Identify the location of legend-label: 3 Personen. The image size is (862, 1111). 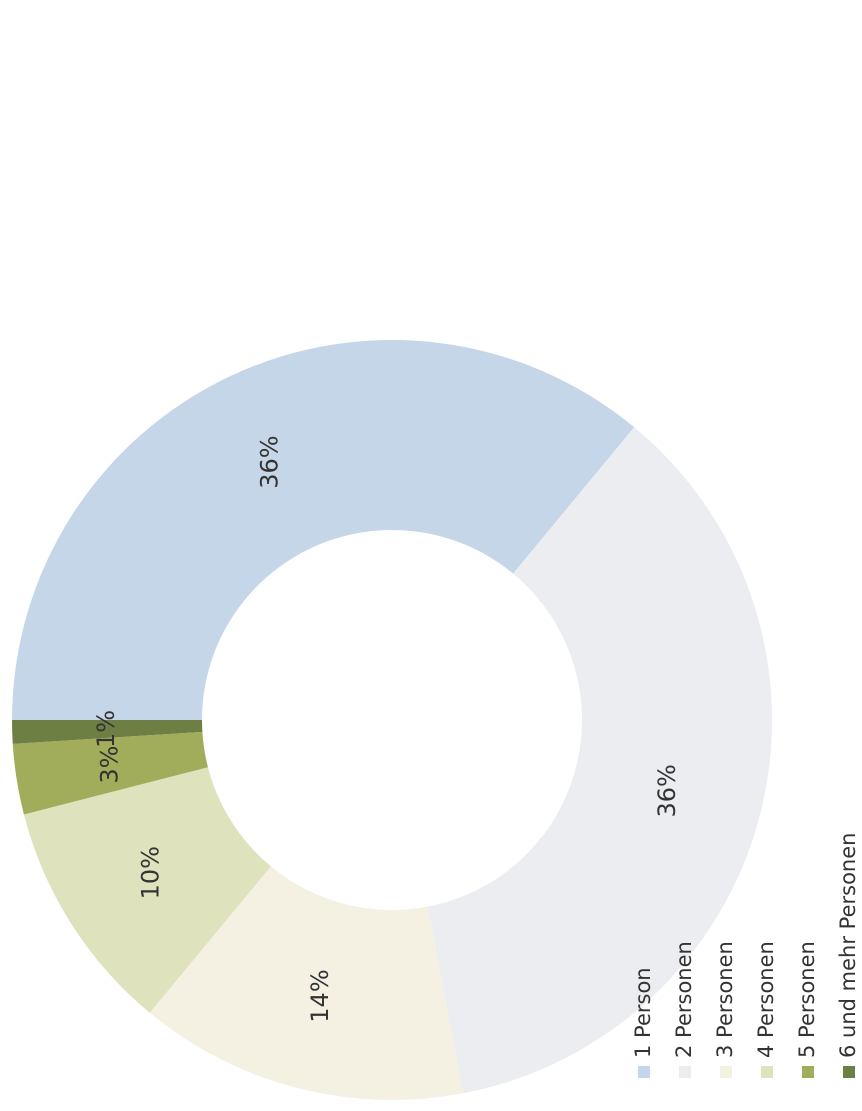
(725, 999).